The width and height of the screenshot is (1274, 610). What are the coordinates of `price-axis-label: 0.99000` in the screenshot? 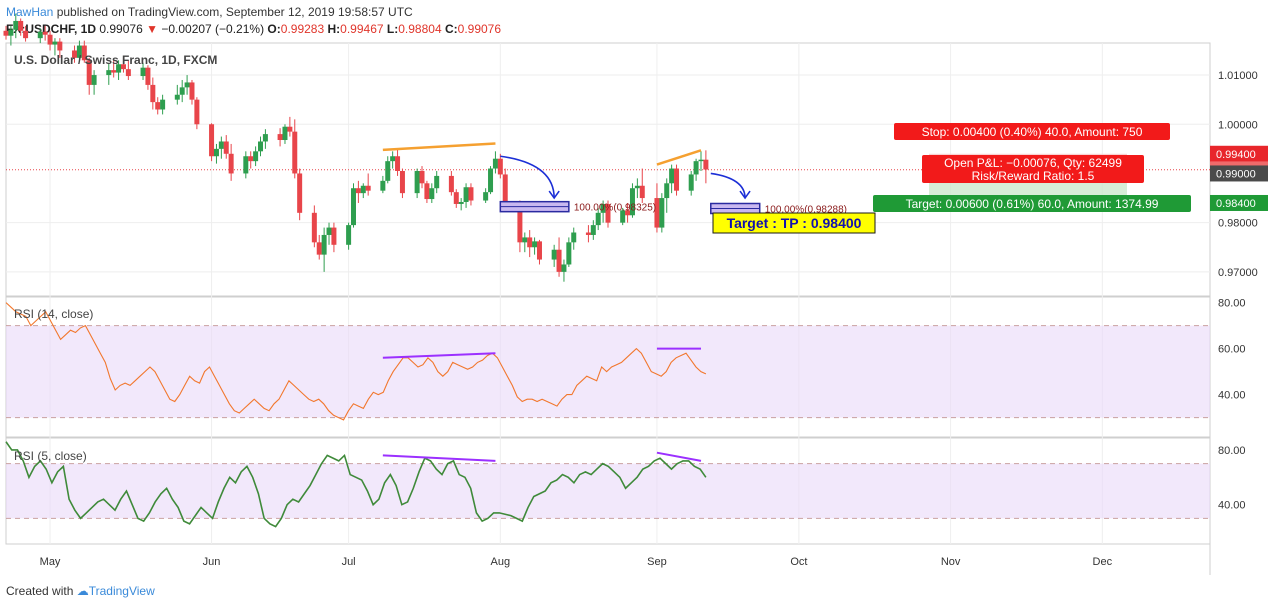 It's located at (1239, 173).